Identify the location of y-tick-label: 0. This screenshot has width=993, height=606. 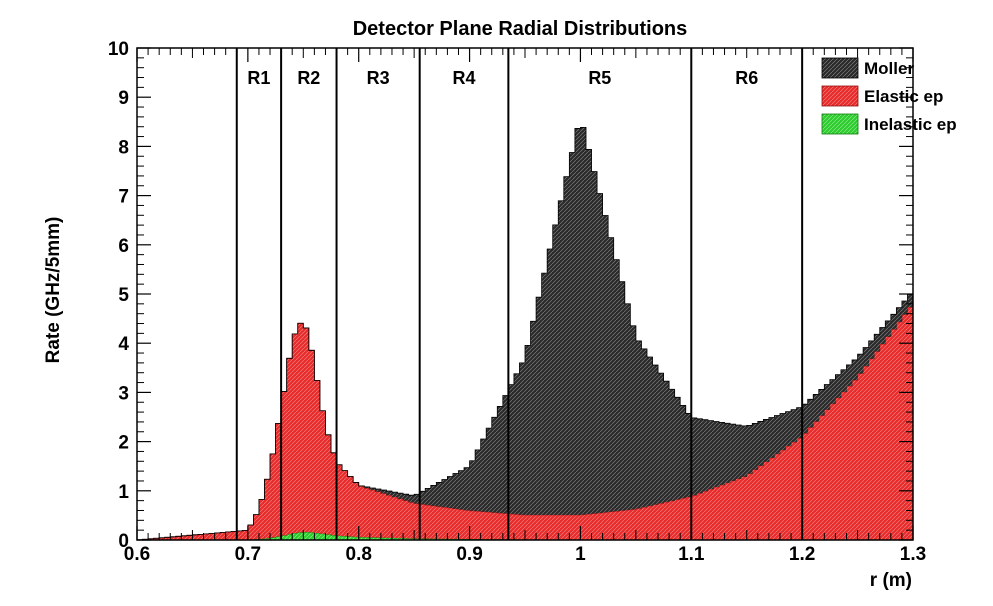
(123, 541).